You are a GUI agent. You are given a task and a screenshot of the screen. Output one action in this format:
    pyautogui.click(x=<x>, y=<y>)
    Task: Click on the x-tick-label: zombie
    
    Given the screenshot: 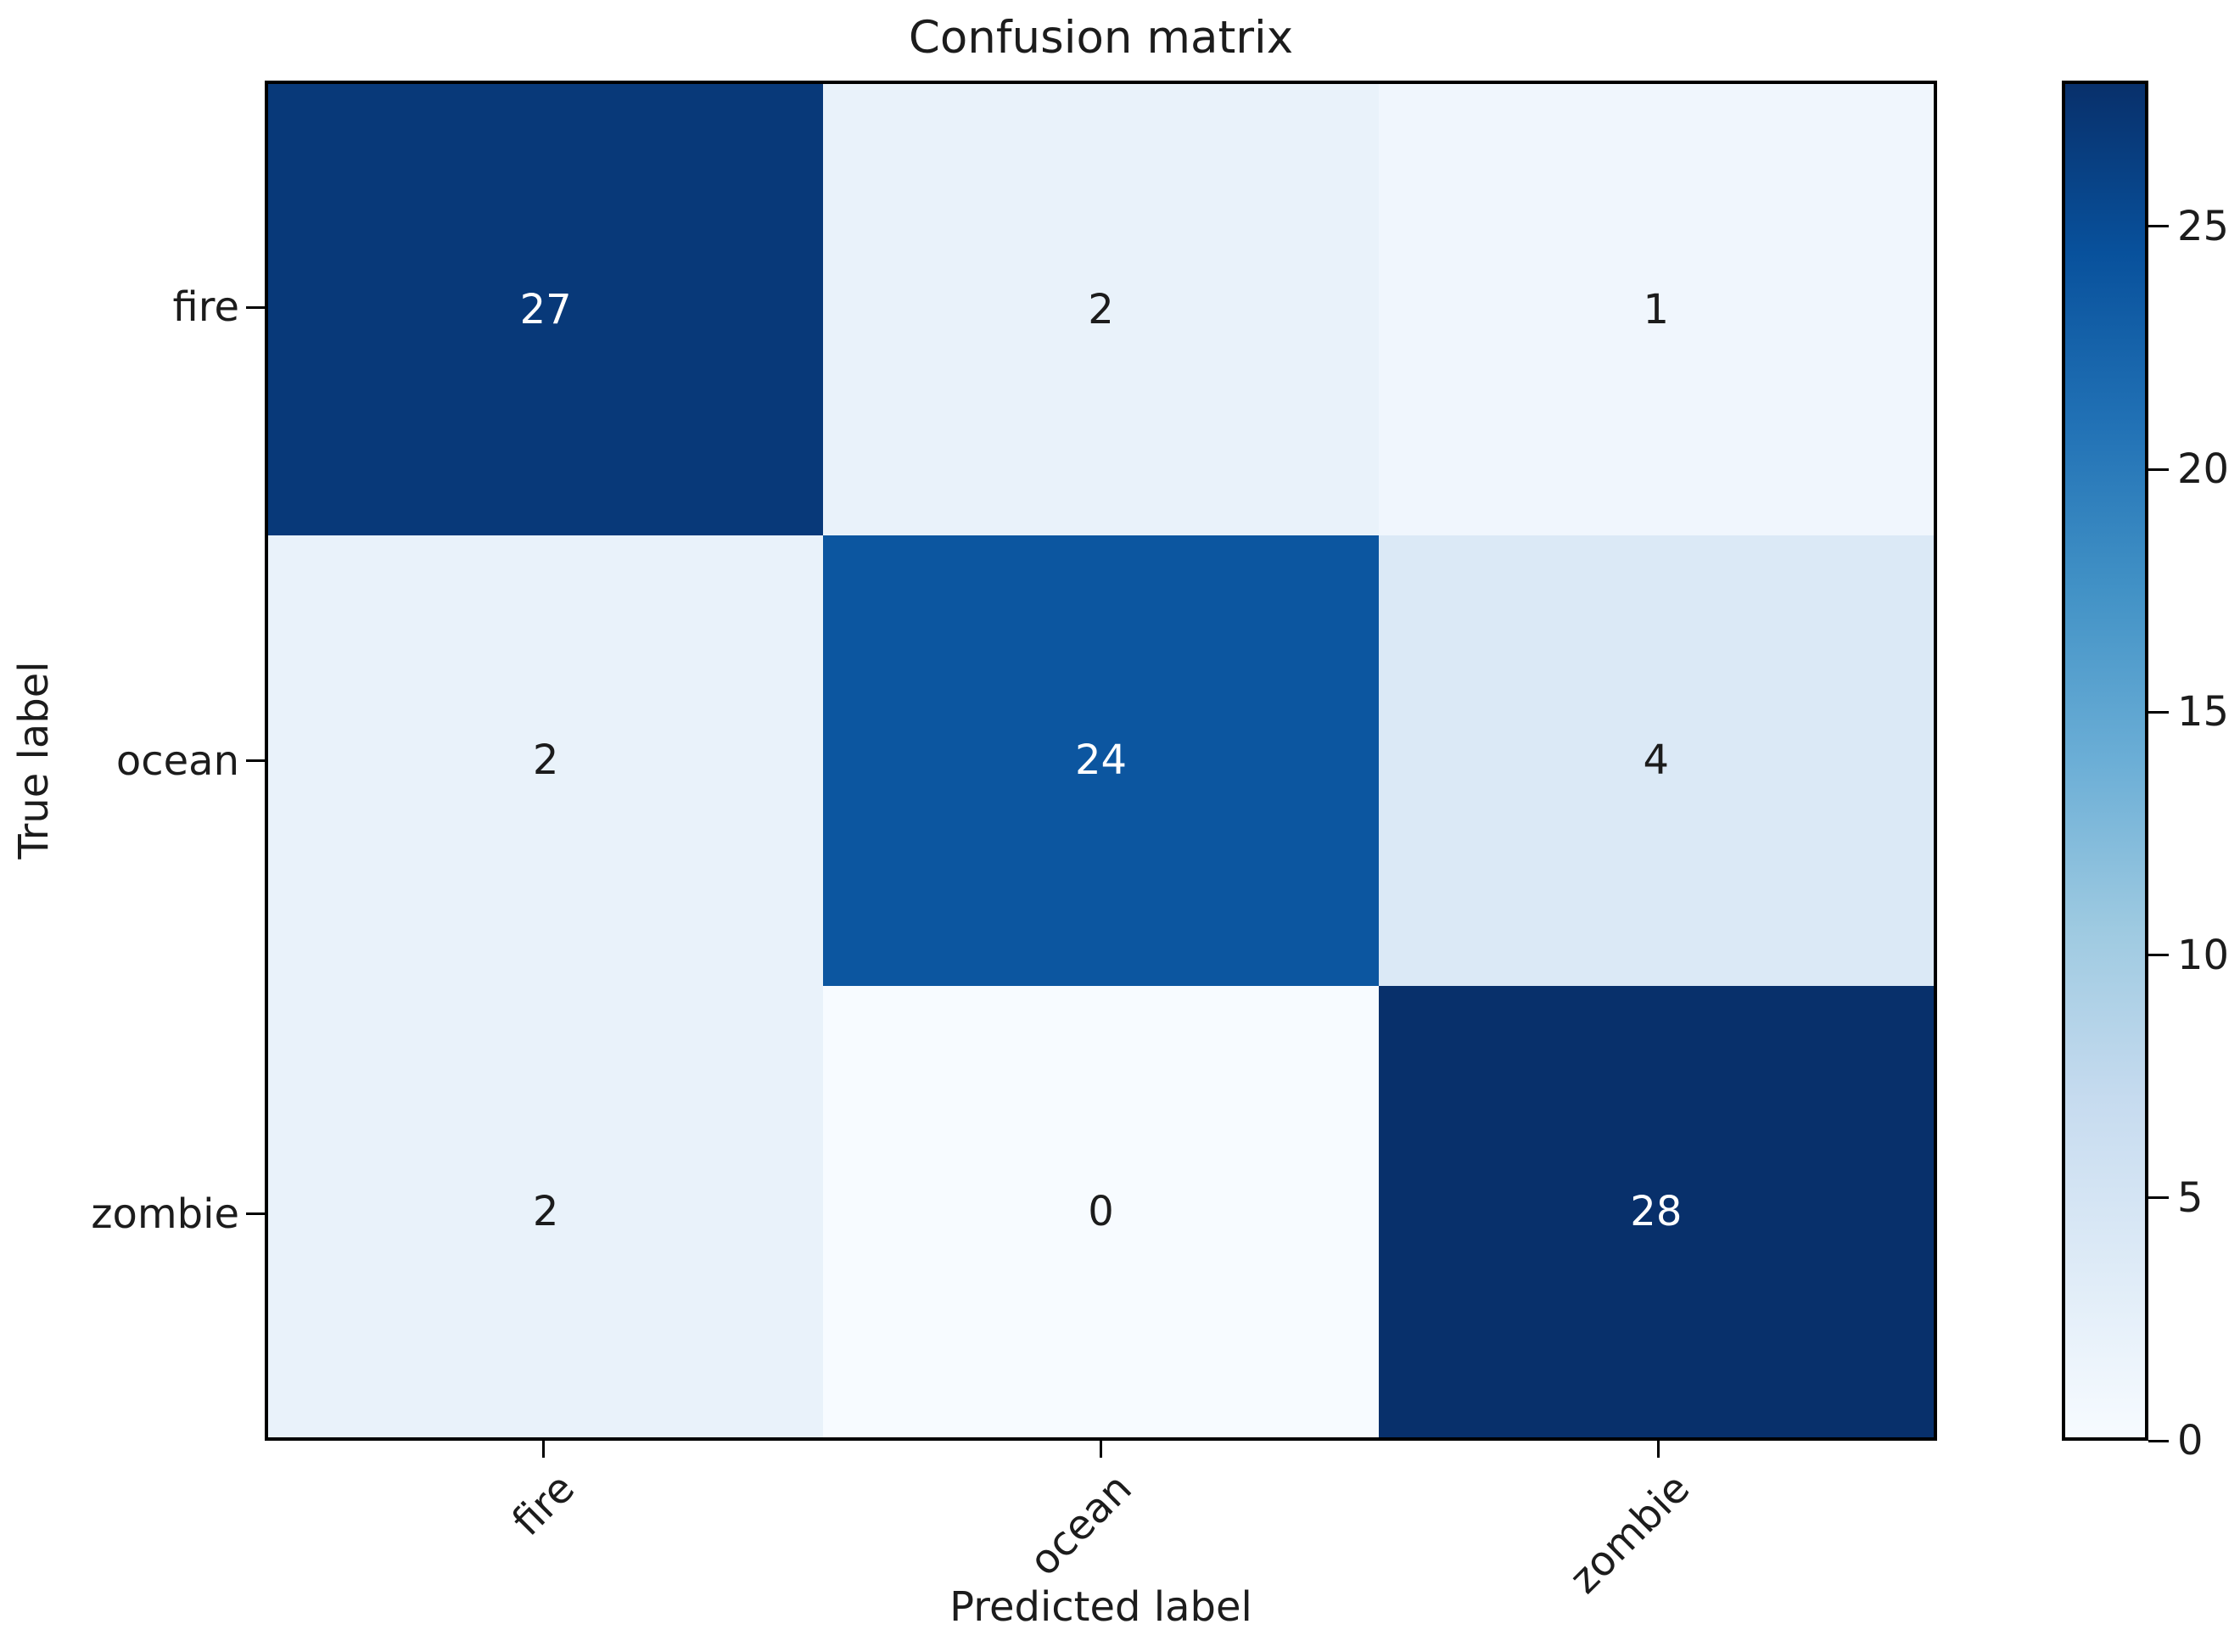 What is the action you would take?
    pyautogui.click(x=1630, y=1534)
    